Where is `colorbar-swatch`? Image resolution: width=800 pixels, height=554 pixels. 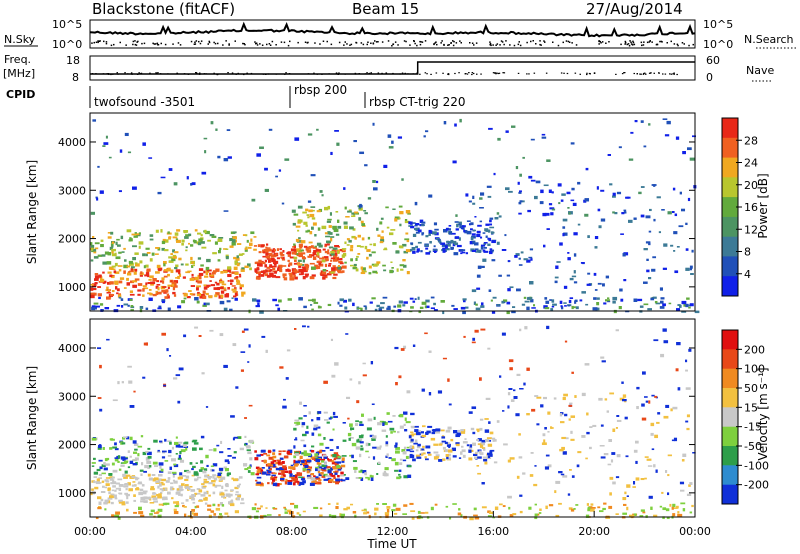
colorbar-swatch is located at coordinates (730, 494).